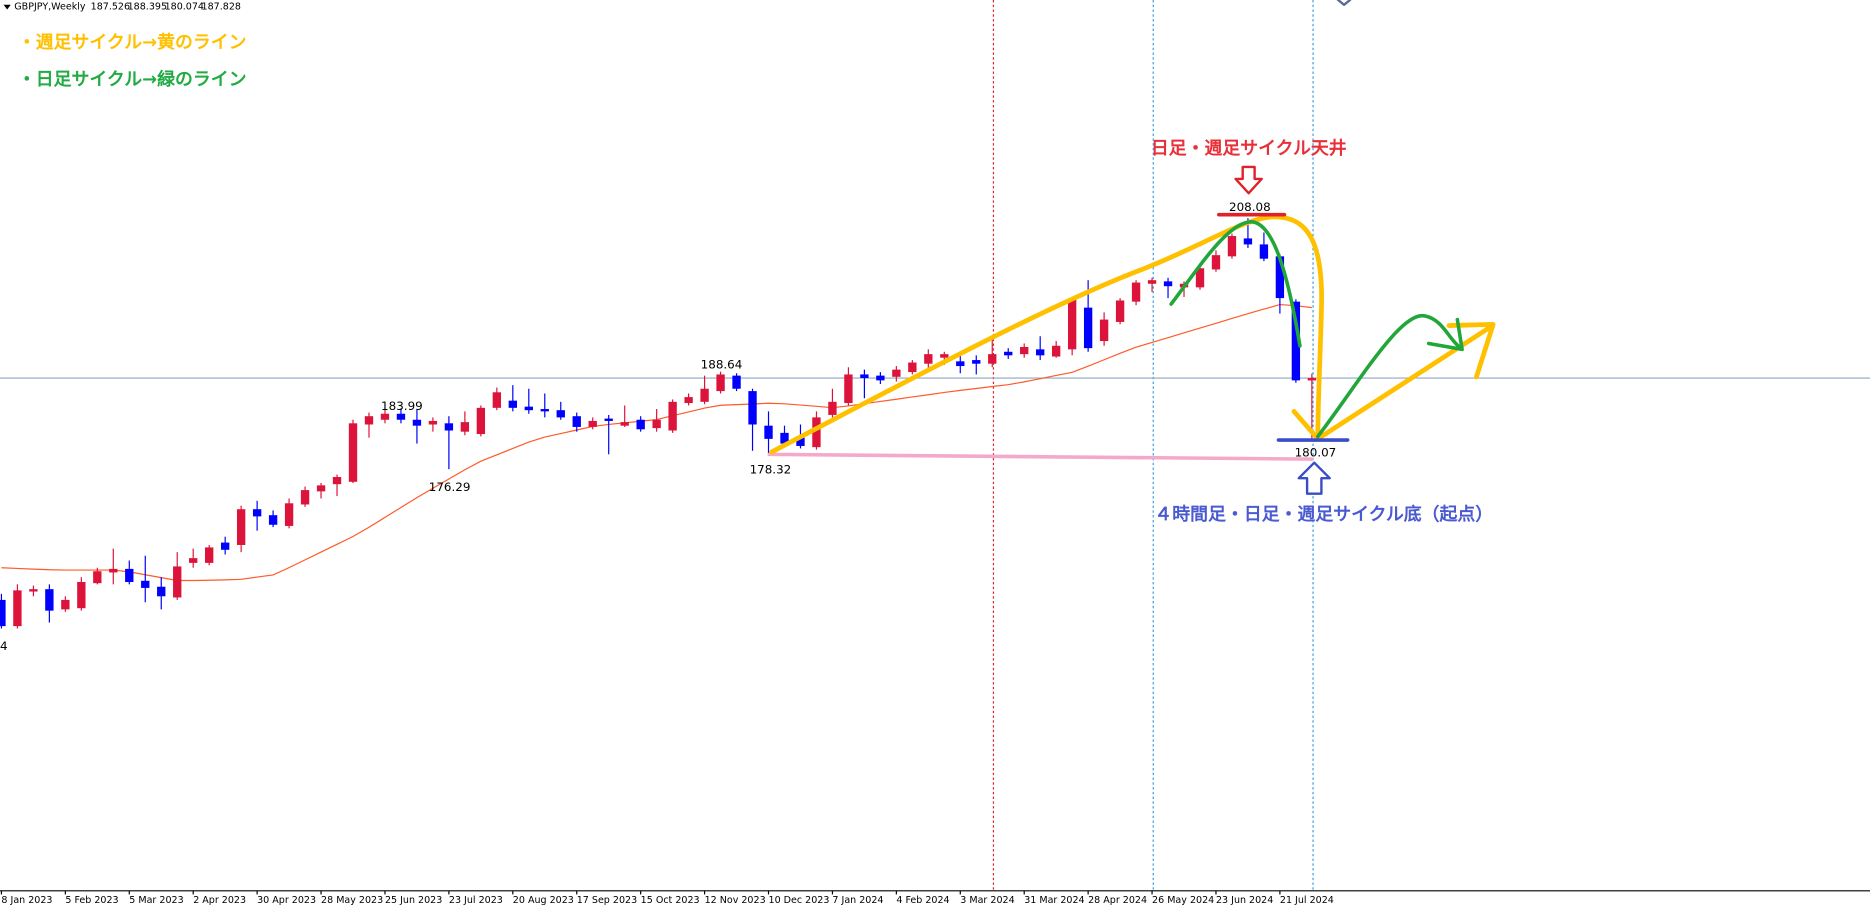  Describe the element at coordinates (132, 42) in the screenshot. I see `weekly-note: ・週足サイクル→黄のライン` at that location.